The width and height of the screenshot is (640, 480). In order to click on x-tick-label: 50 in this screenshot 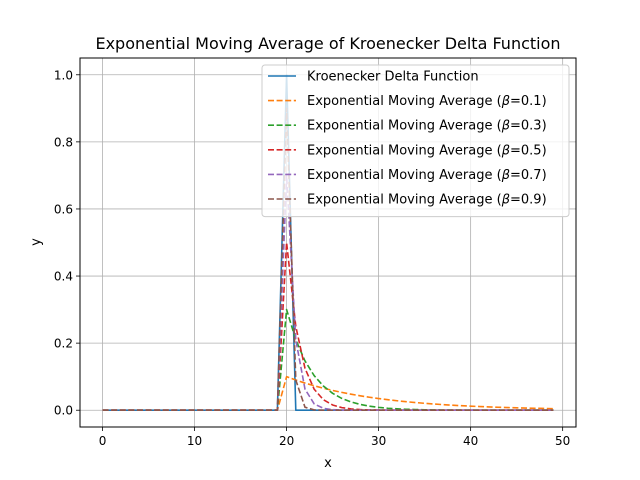, I will do `click(562, 441)`.